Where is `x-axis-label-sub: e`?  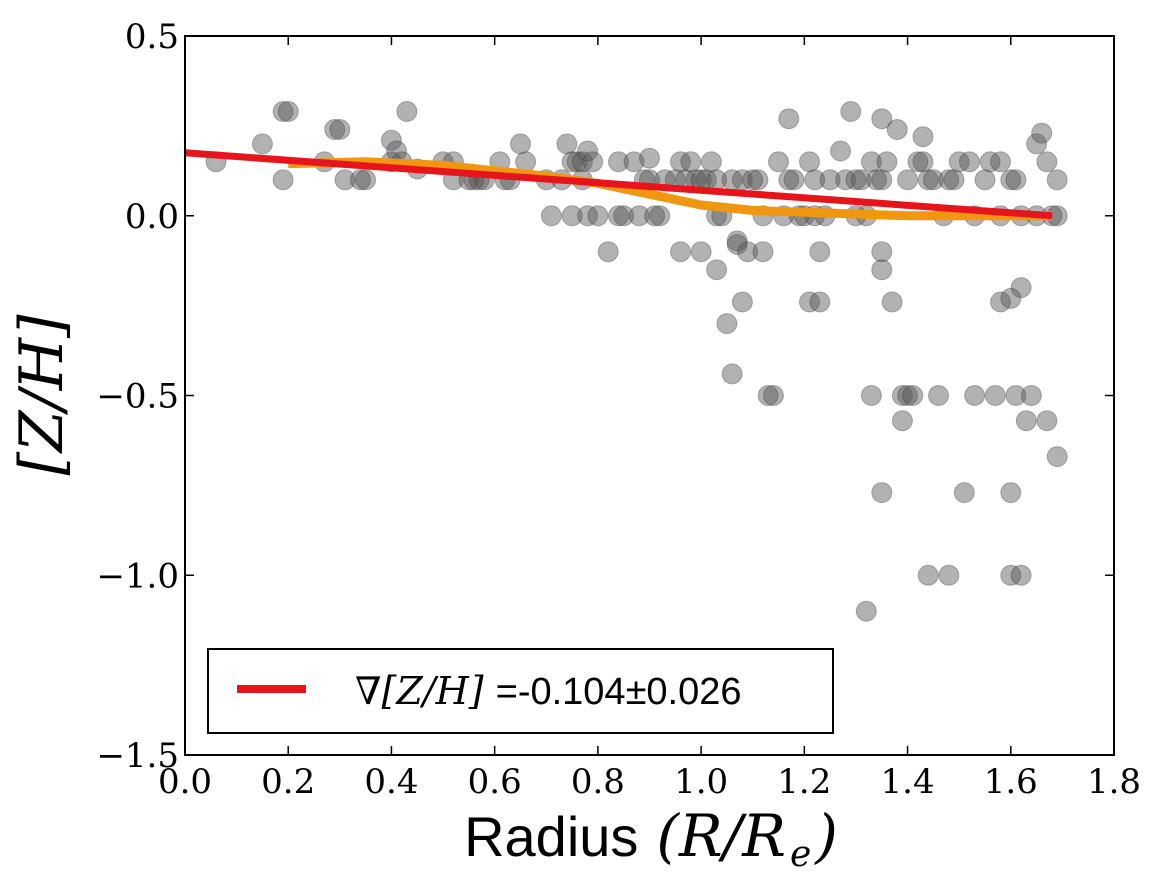
x-axis-label-sub: e is located at coordinates (800, 854).